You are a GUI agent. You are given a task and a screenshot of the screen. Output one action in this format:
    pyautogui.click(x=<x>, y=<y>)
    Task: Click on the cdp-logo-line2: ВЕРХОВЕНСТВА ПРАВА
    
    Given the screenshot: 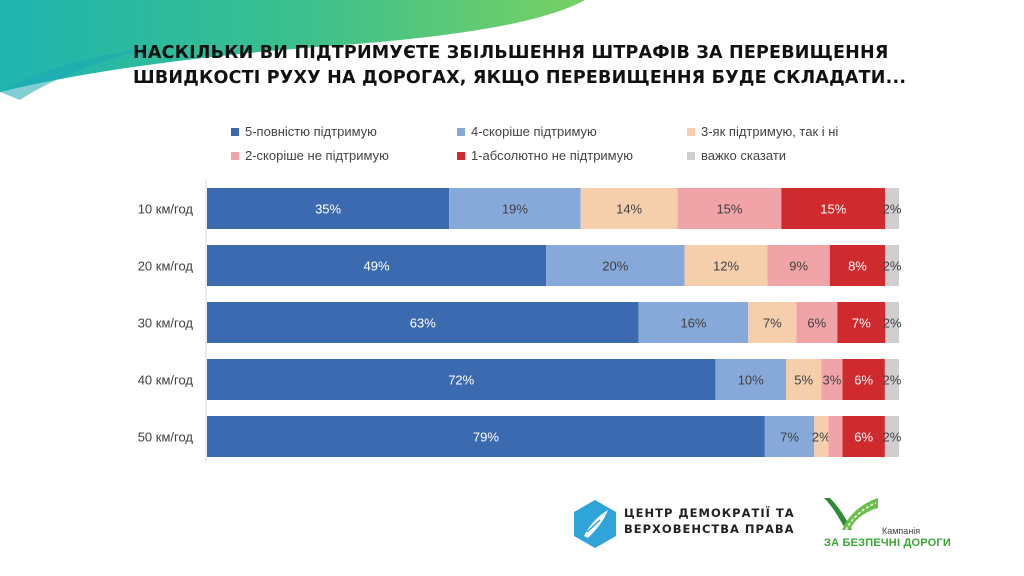 What is the action you would take?
    pyautogui.click(x=709, y=529)
    